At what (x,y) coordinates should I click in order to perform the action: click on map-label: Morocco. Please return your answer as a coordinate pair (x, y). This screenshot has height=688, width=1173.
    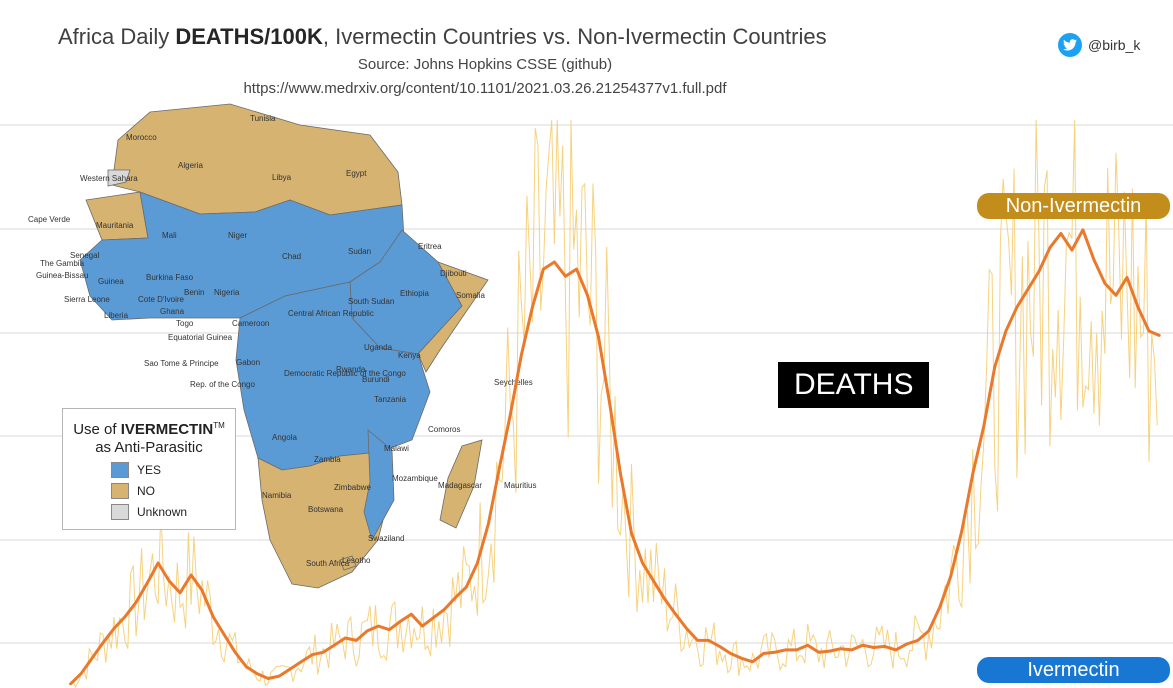
    Looking at the image, I should click on (141, 137).